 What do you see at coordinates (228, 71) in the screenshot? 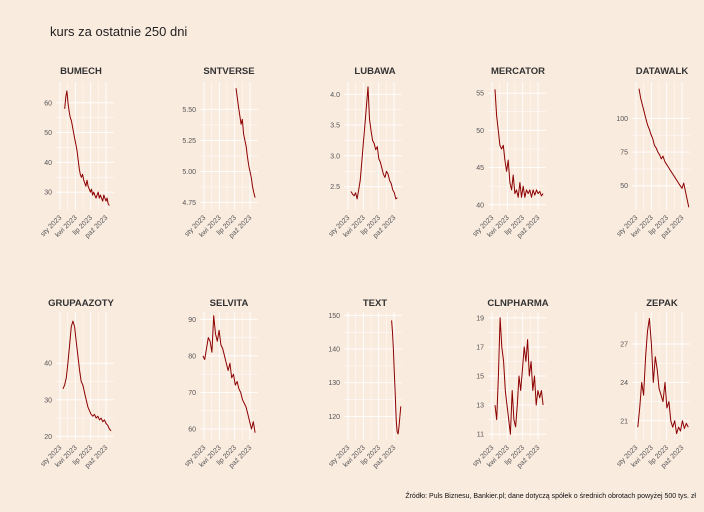
I see `panel-title: SNTVERSE` at bounding box center [228, 71].